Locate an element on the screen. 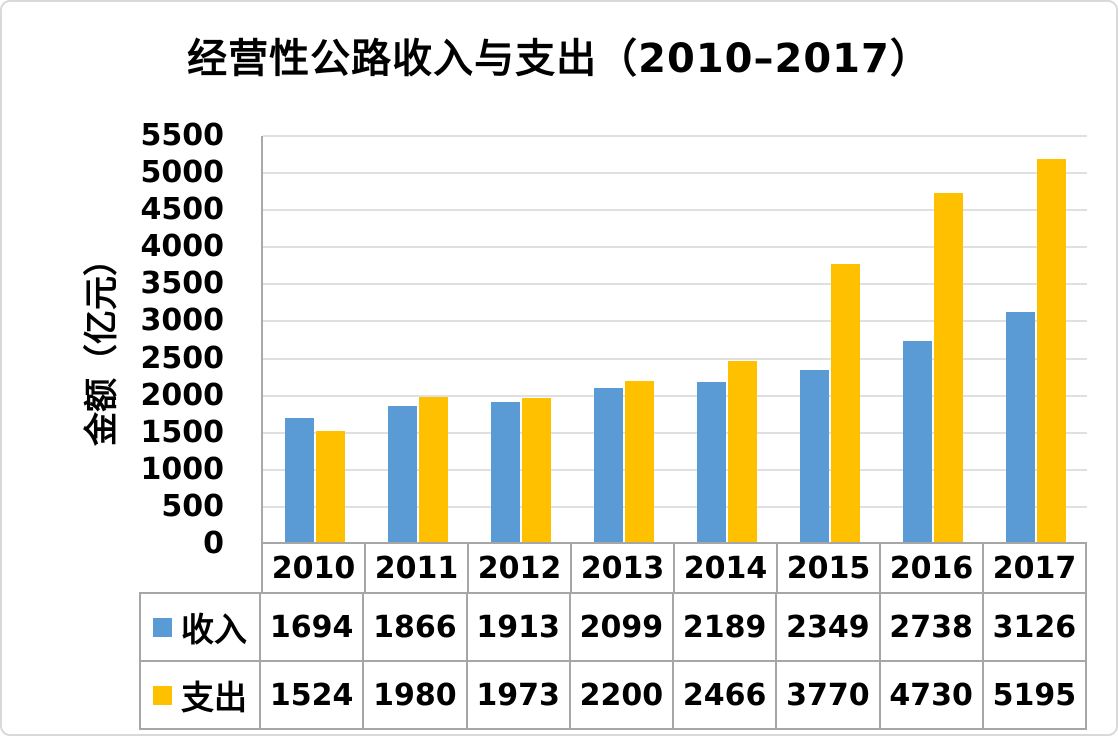 The height and width of the screenshot is (736, 1118). y-tick-label: 1500 is located at coordinates (182, 432).